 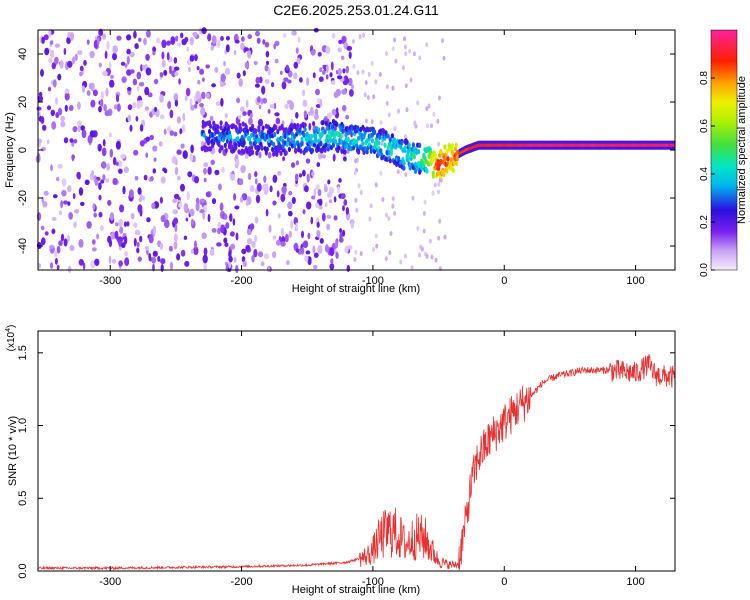 I want to click on colorbar-tick-label: 0.2, so click(x=704, y=222).